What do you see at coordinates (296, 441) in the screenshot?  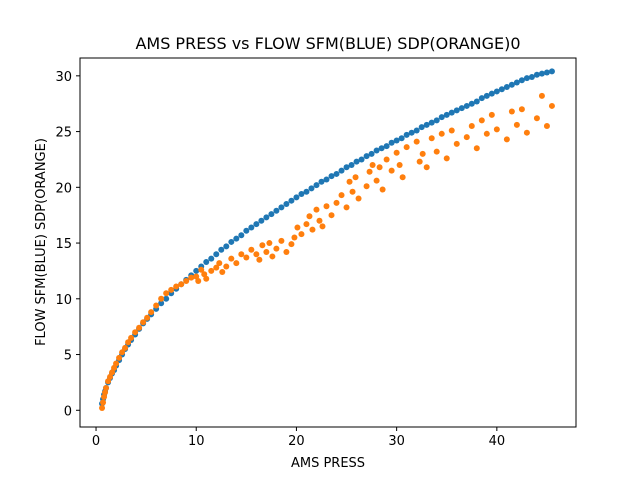 I see `x-tick-label: 20` at bounding box center [296, 441].